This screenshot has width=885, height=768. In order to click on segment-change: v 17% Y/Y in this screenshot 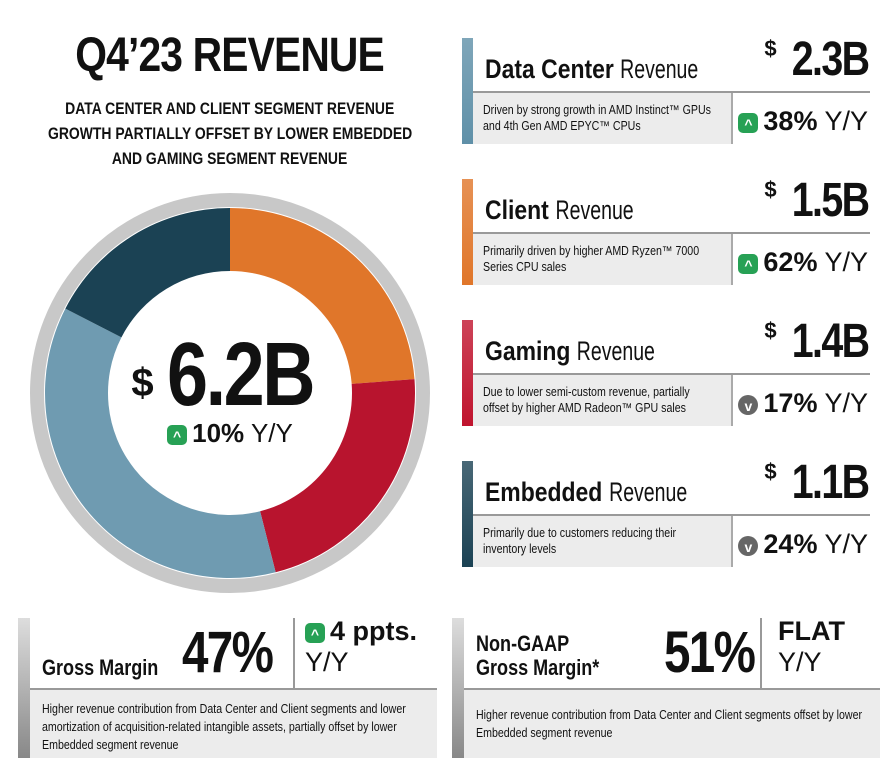, I will do `click(803, 403)`.